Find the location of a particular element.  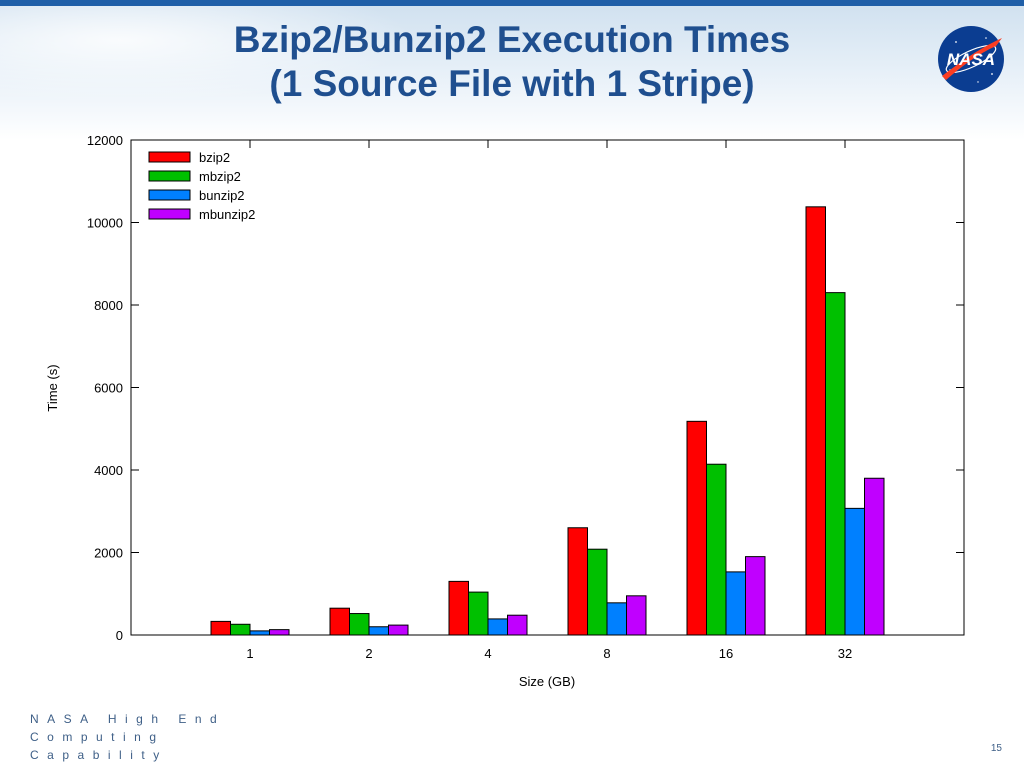

x-tick-label: 32 is located at coordinates (845, 653).